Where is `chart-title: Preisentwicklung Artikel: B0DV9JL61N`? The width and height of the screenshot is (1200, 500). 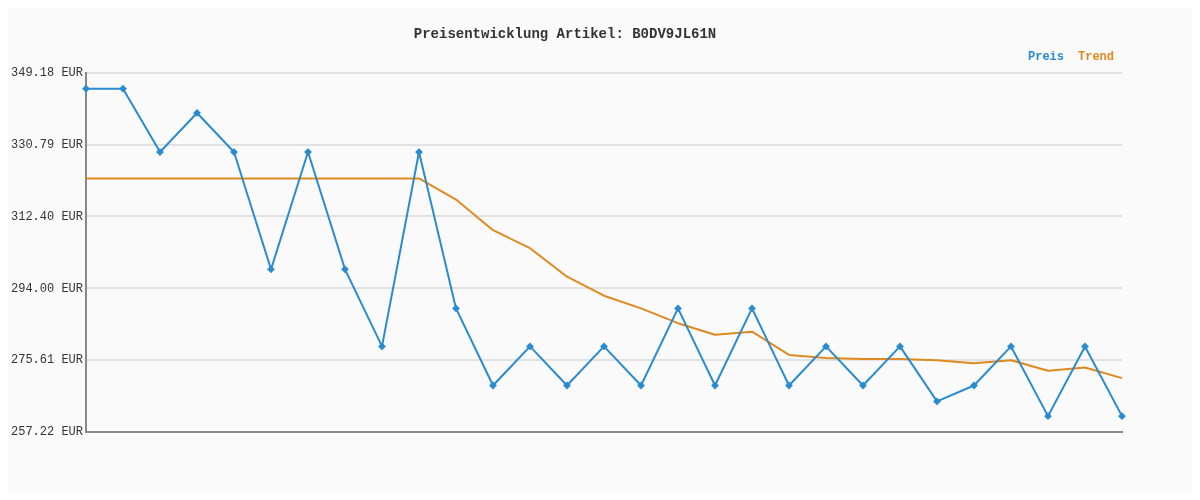
chart-title: Preisentwicklung Artikel: B0DV9JL61N is located at coordinates (565, 33).